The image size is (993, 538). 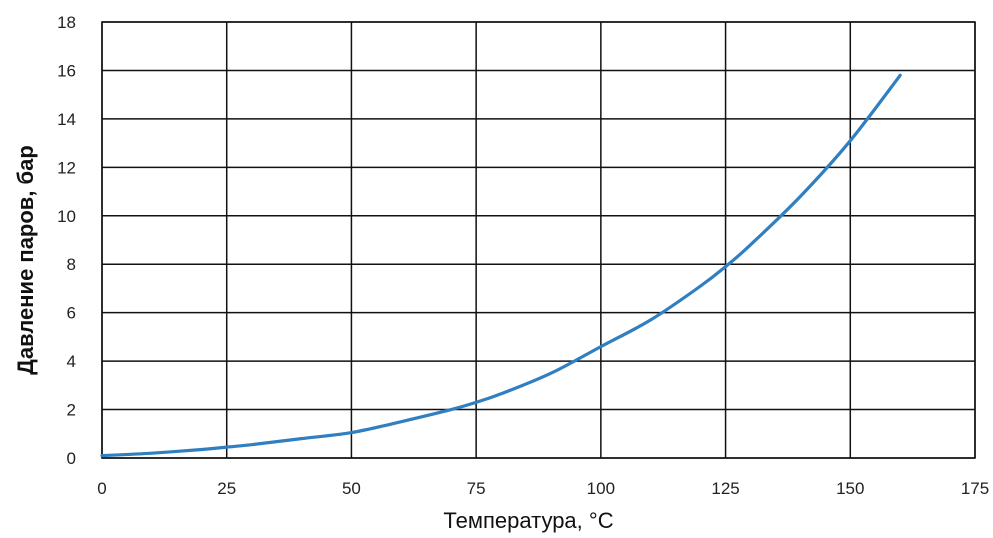 What do you see at coordinates (101, 488) in the screenshot?
I see `x-tick-label: 0` at bounding box center [101, 488].